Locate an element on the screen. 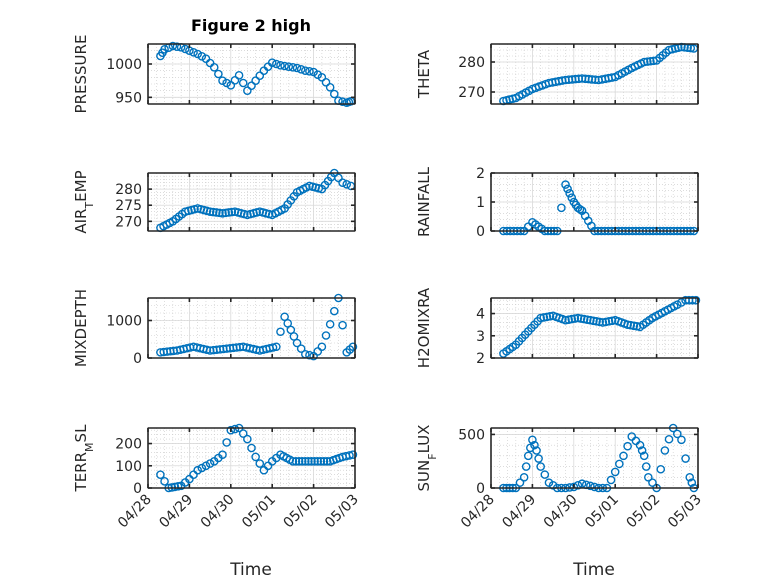  y-tick-label: 4 is located at coordinates (480, 315).